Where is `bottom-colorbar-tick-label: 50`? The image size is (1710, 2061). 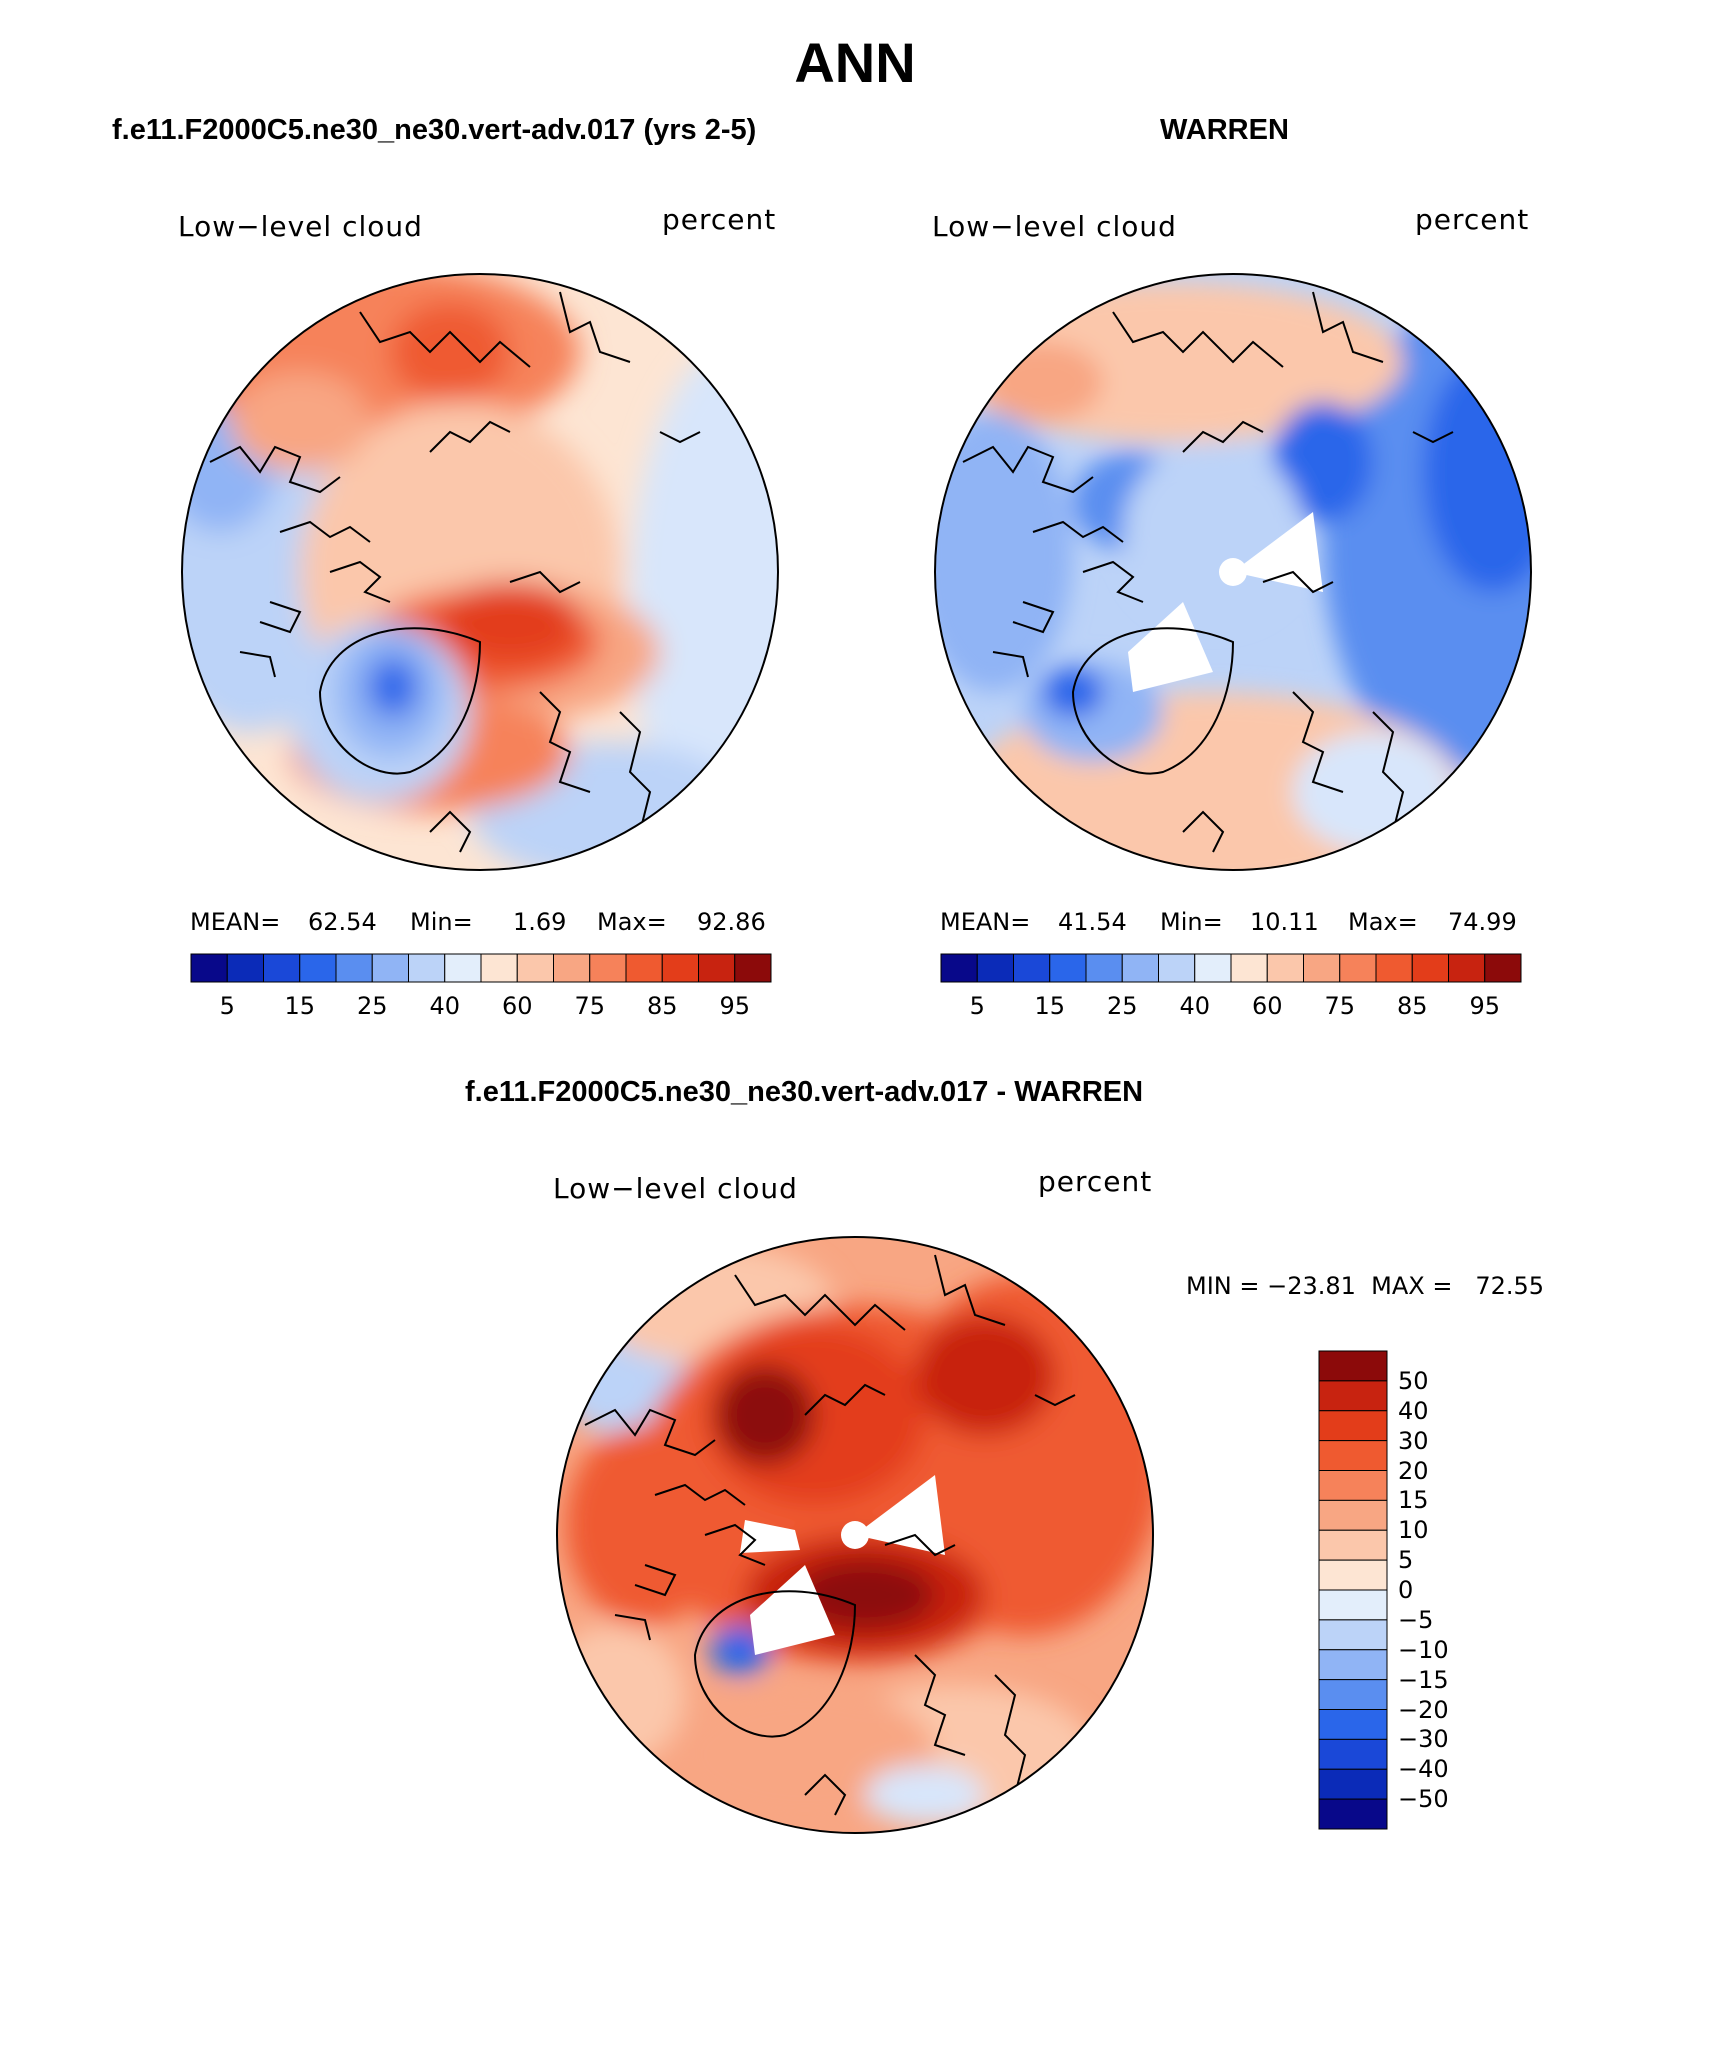 bottom-colorbar-tick-label: 50 is located at coordinates (1413, 1380).